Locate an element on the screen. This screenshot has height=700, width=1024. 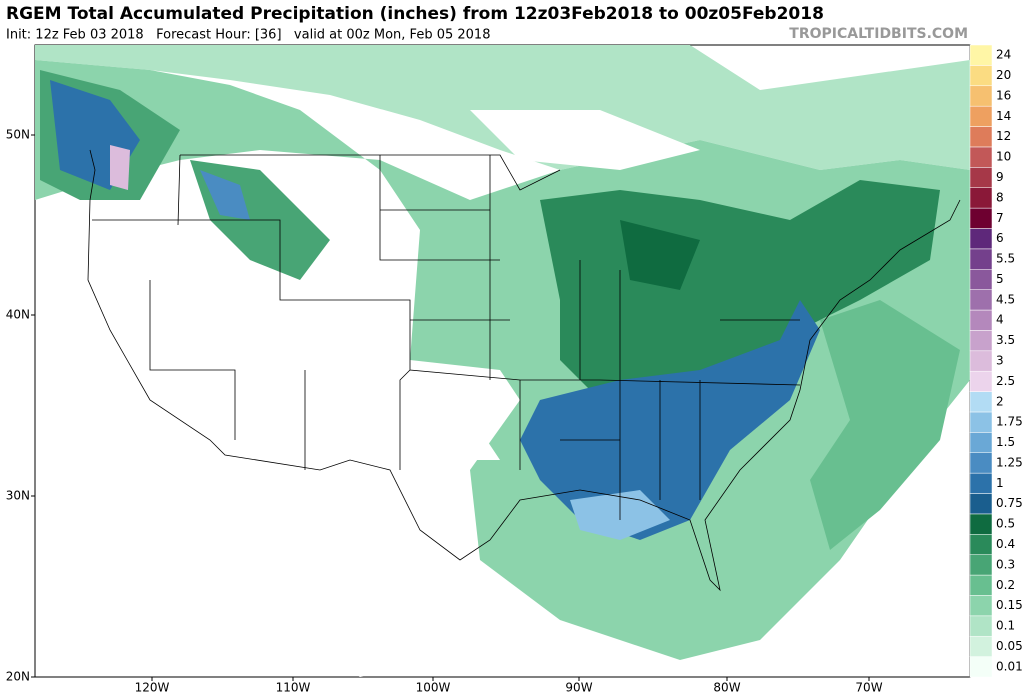
colorbar-label: 1 is located at coordinates (1000, 483).